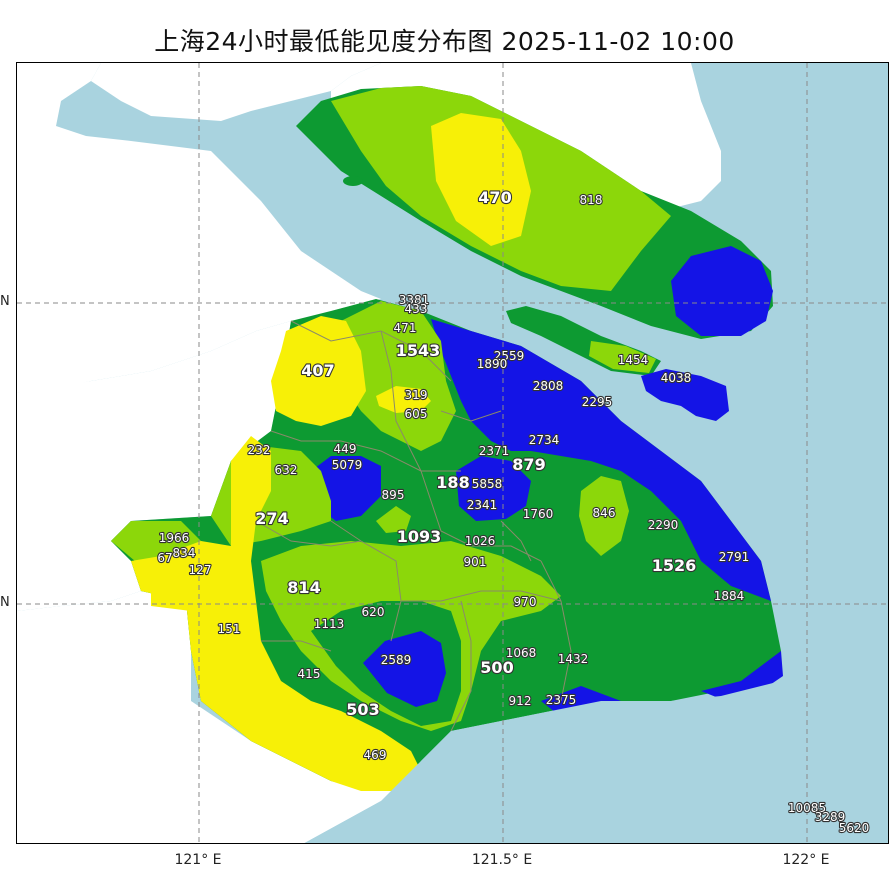  I want to click on station-label-151: 151, so click(229, 629).